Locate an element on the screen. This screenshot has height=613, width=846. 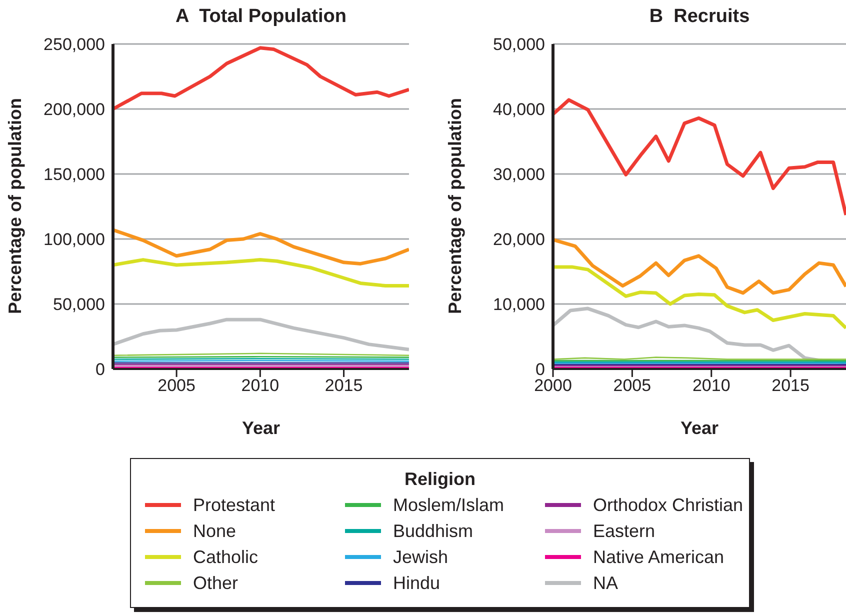
legend-label: Buddhism is located at coordinates (433, 531).